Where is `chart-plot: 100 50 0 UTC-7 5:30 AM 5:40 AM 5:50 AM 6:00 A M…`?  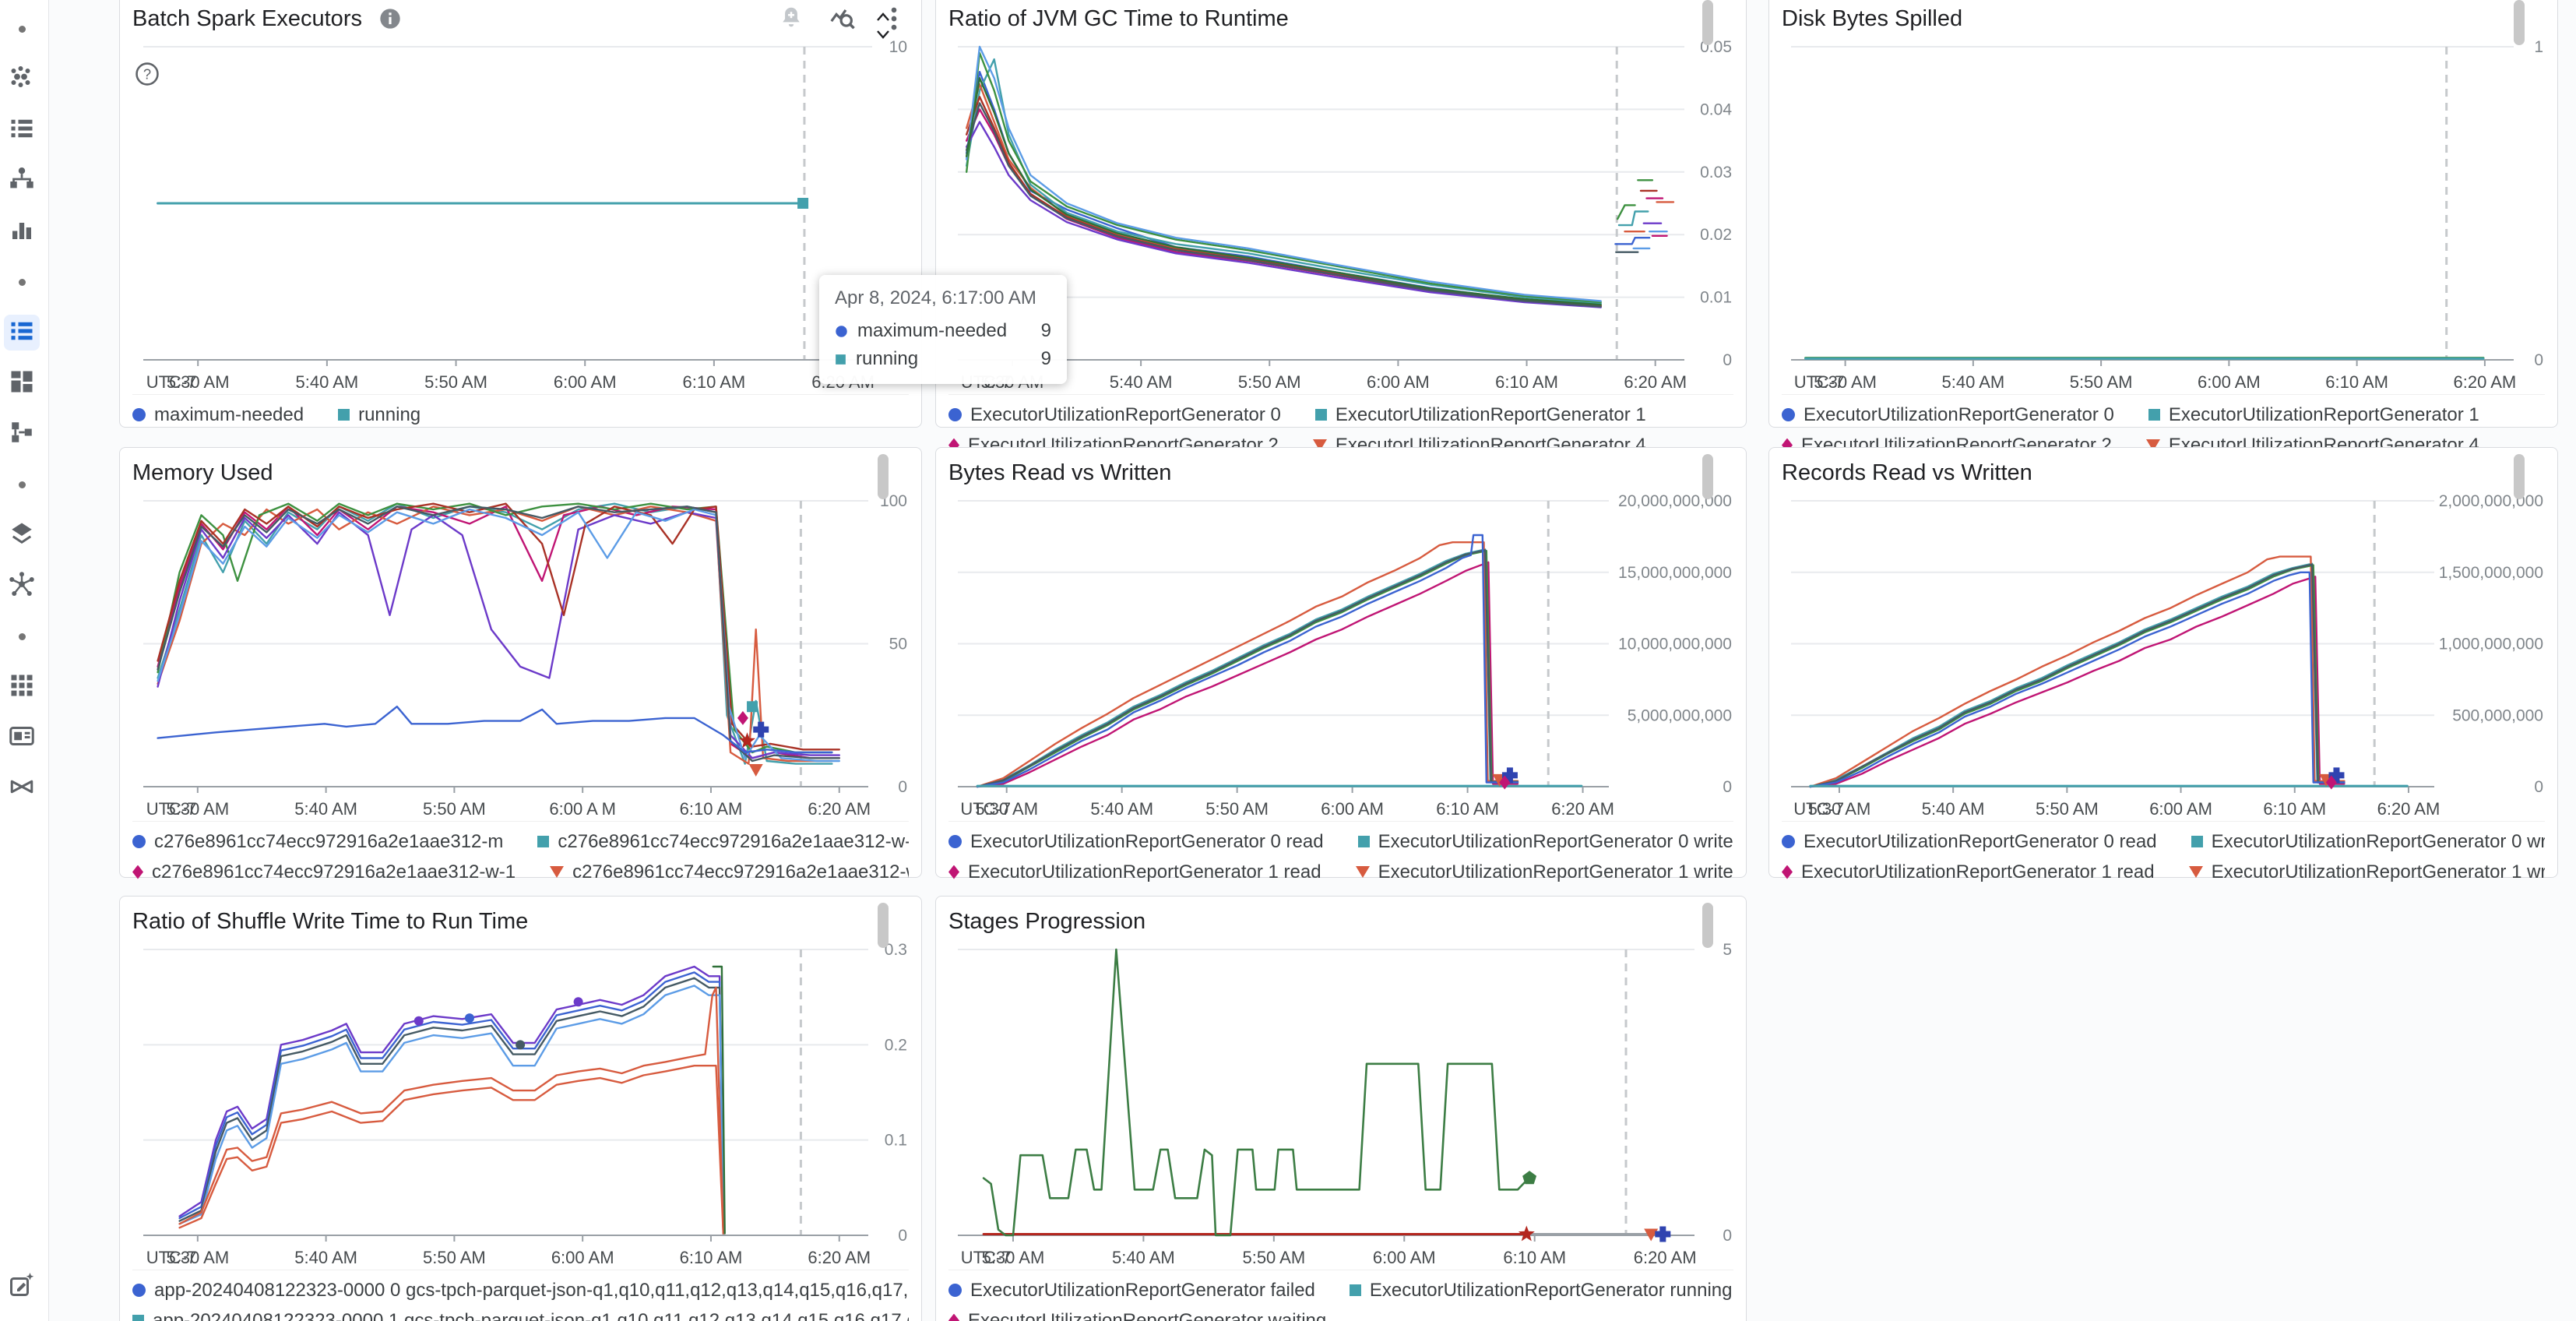 chart-plot: 100 50 0 UTC-7 5:30 AM 5:40 AM 5:50 AM 6:00 A M… is located at coordinates (520, 653).